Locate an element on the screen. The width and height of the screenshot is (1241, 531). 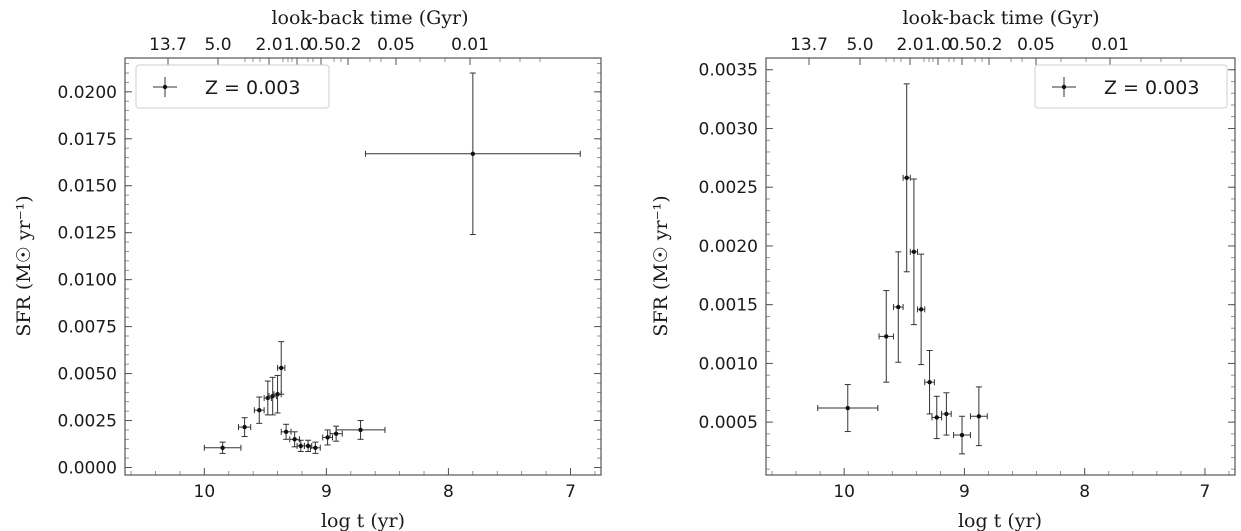
y-tick-label-6: 0.0150 is located at coordinates (87, 187).